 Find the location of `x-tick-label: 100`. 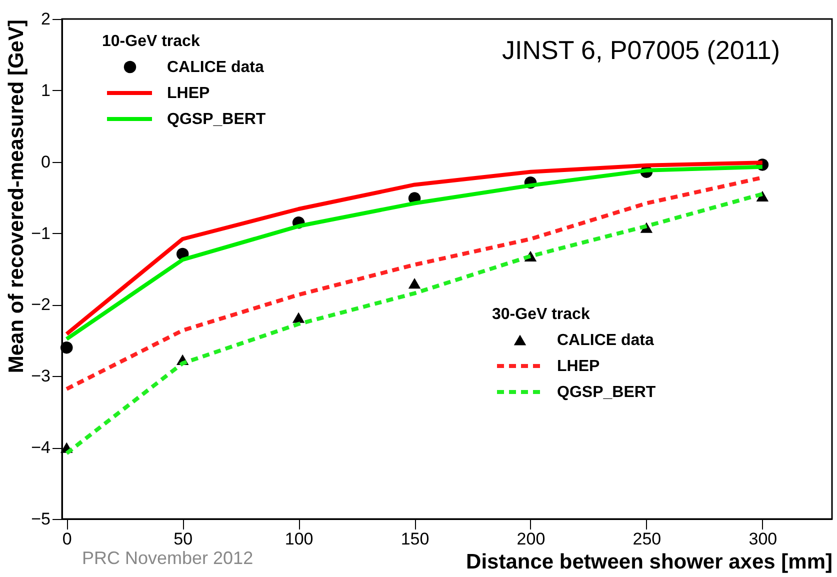

x-tick-label: 100 is located at coordinates (299, 539).